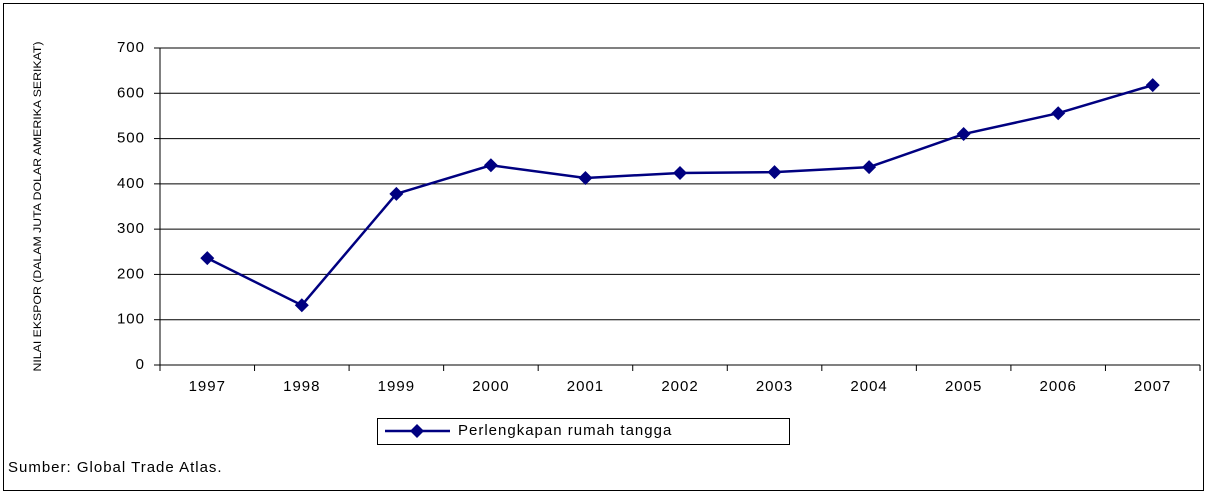  What do you see at coordinates (565, 430) in the screenshot?
I see `legend-label: Perlengkapan rumah tangga` at bounding box center [565, 430].